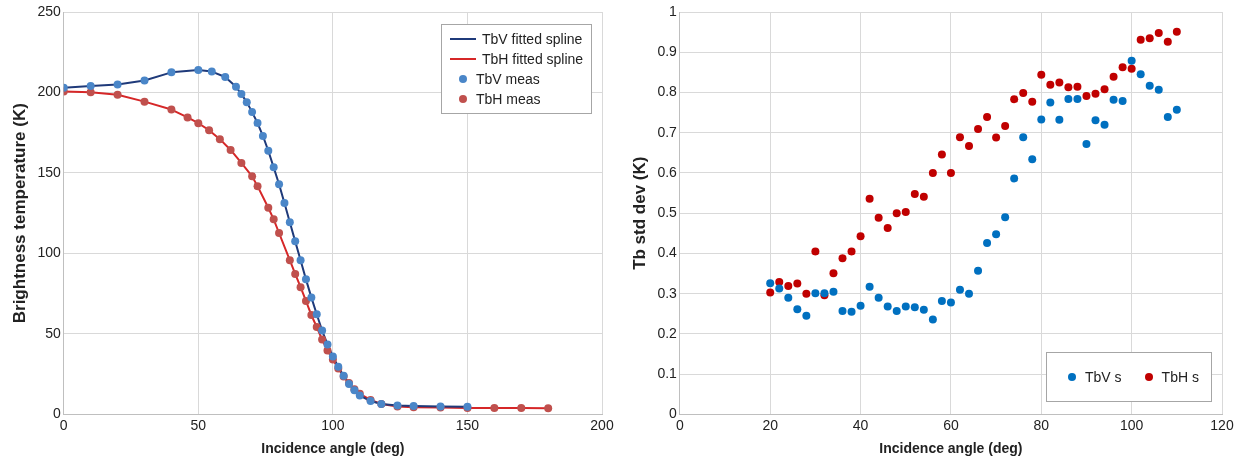  Describe the element at coordinates (1222, 424) in the screenshot. I see `x-tick-label: 120` at that location.